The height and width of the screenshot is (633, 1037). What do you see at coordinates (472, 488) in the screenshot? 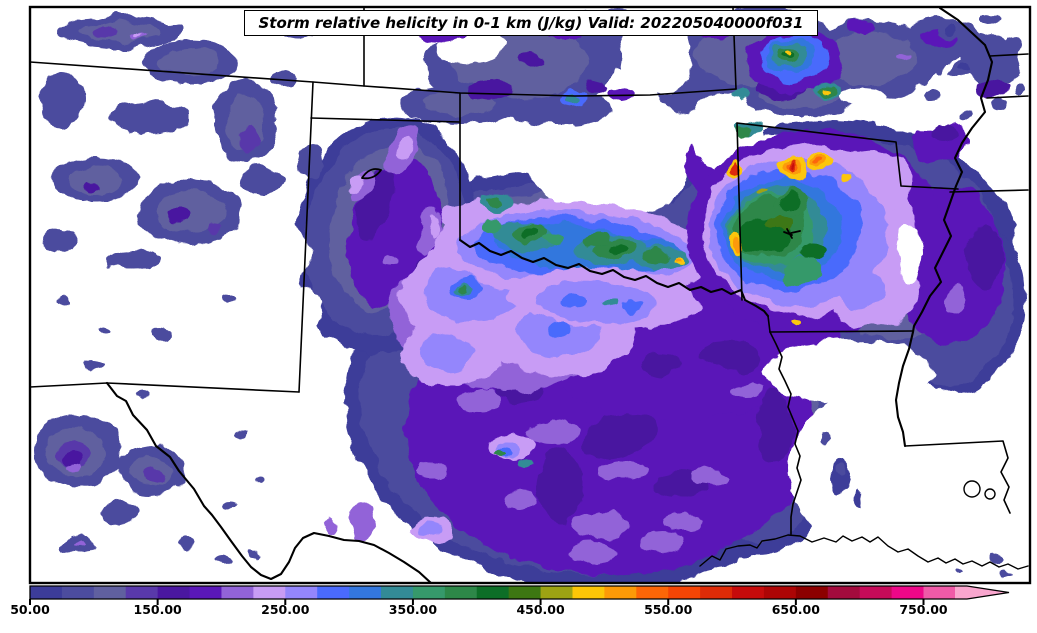
I see `contour-southtx-patches` at bounding box center [472, 488].